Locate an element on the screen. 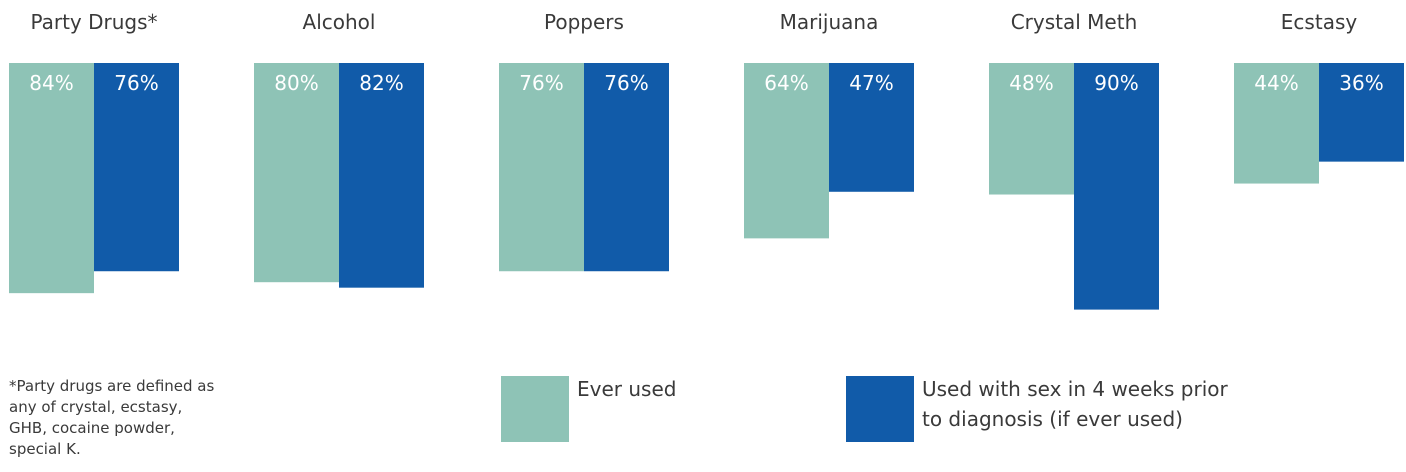 Image resolution: width=1406 pixels, height=472 pixels. data-label: 36% is located at coordinates (1361, 83).